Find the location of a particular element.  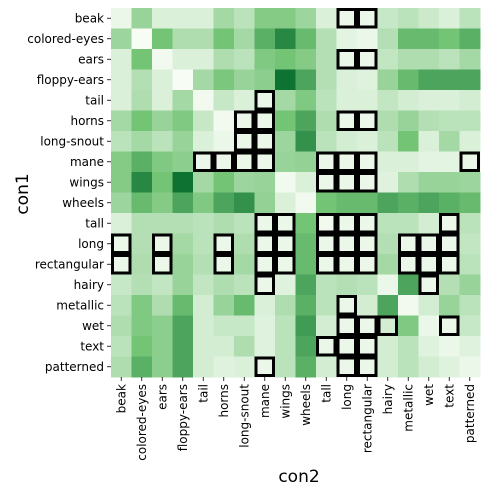

y-tick-label: long is located at coordinates (91, 244).